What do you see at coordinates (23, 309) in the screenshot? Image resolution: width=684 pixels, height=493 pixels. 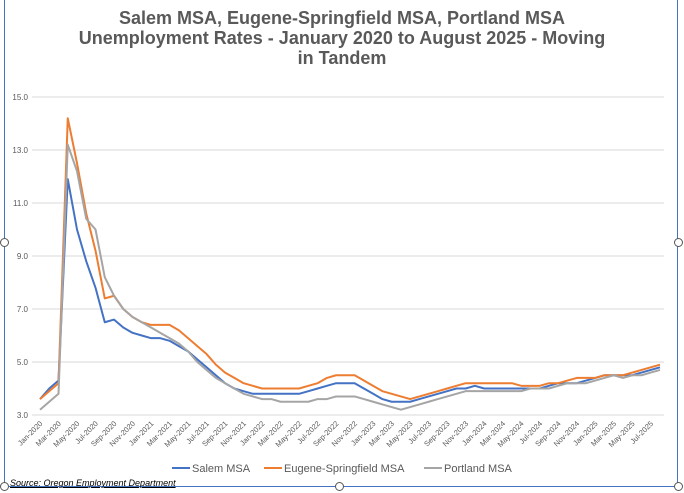 I see `y-tick-label: 7.0` at bounding box center [23, 309].